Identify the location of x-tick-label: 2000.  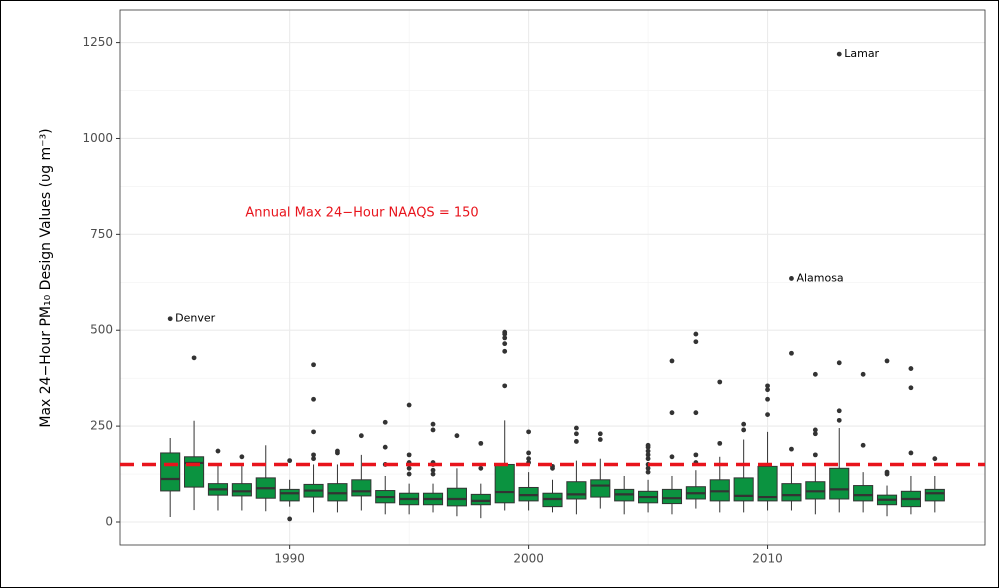
(528, 559).